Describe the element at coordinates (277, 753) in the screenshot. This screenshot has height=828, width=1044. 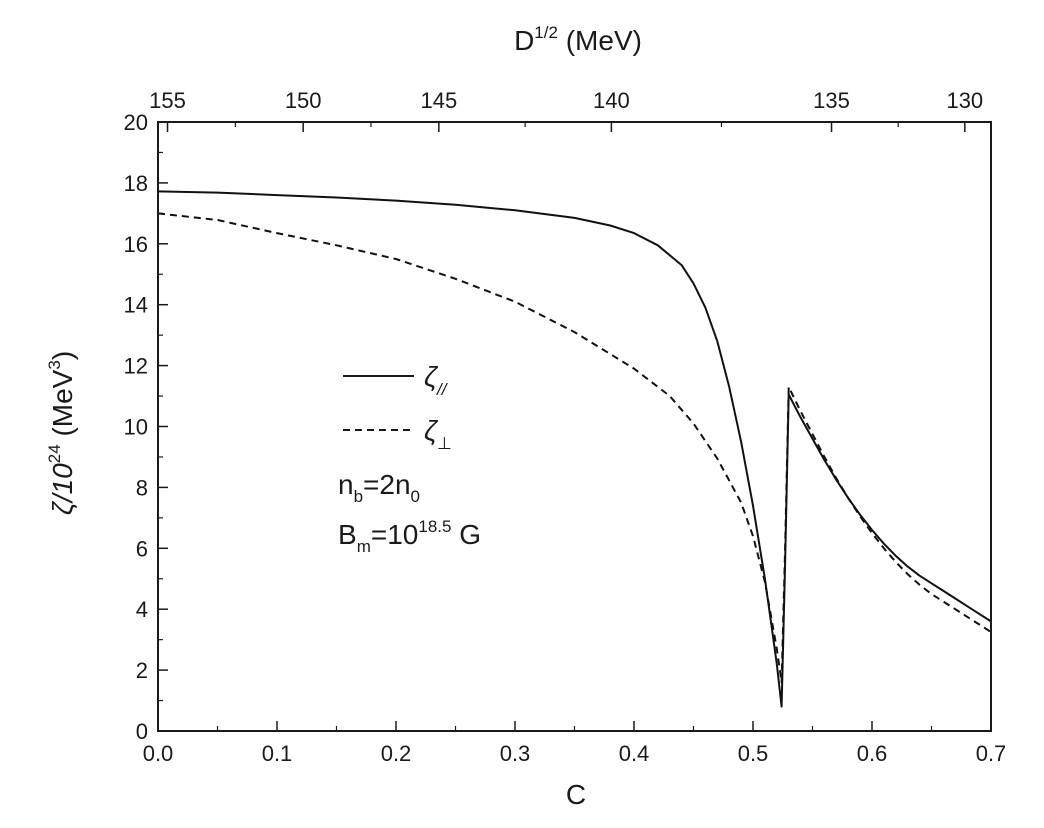
I see `x-tick-label: 0.1` at that location.